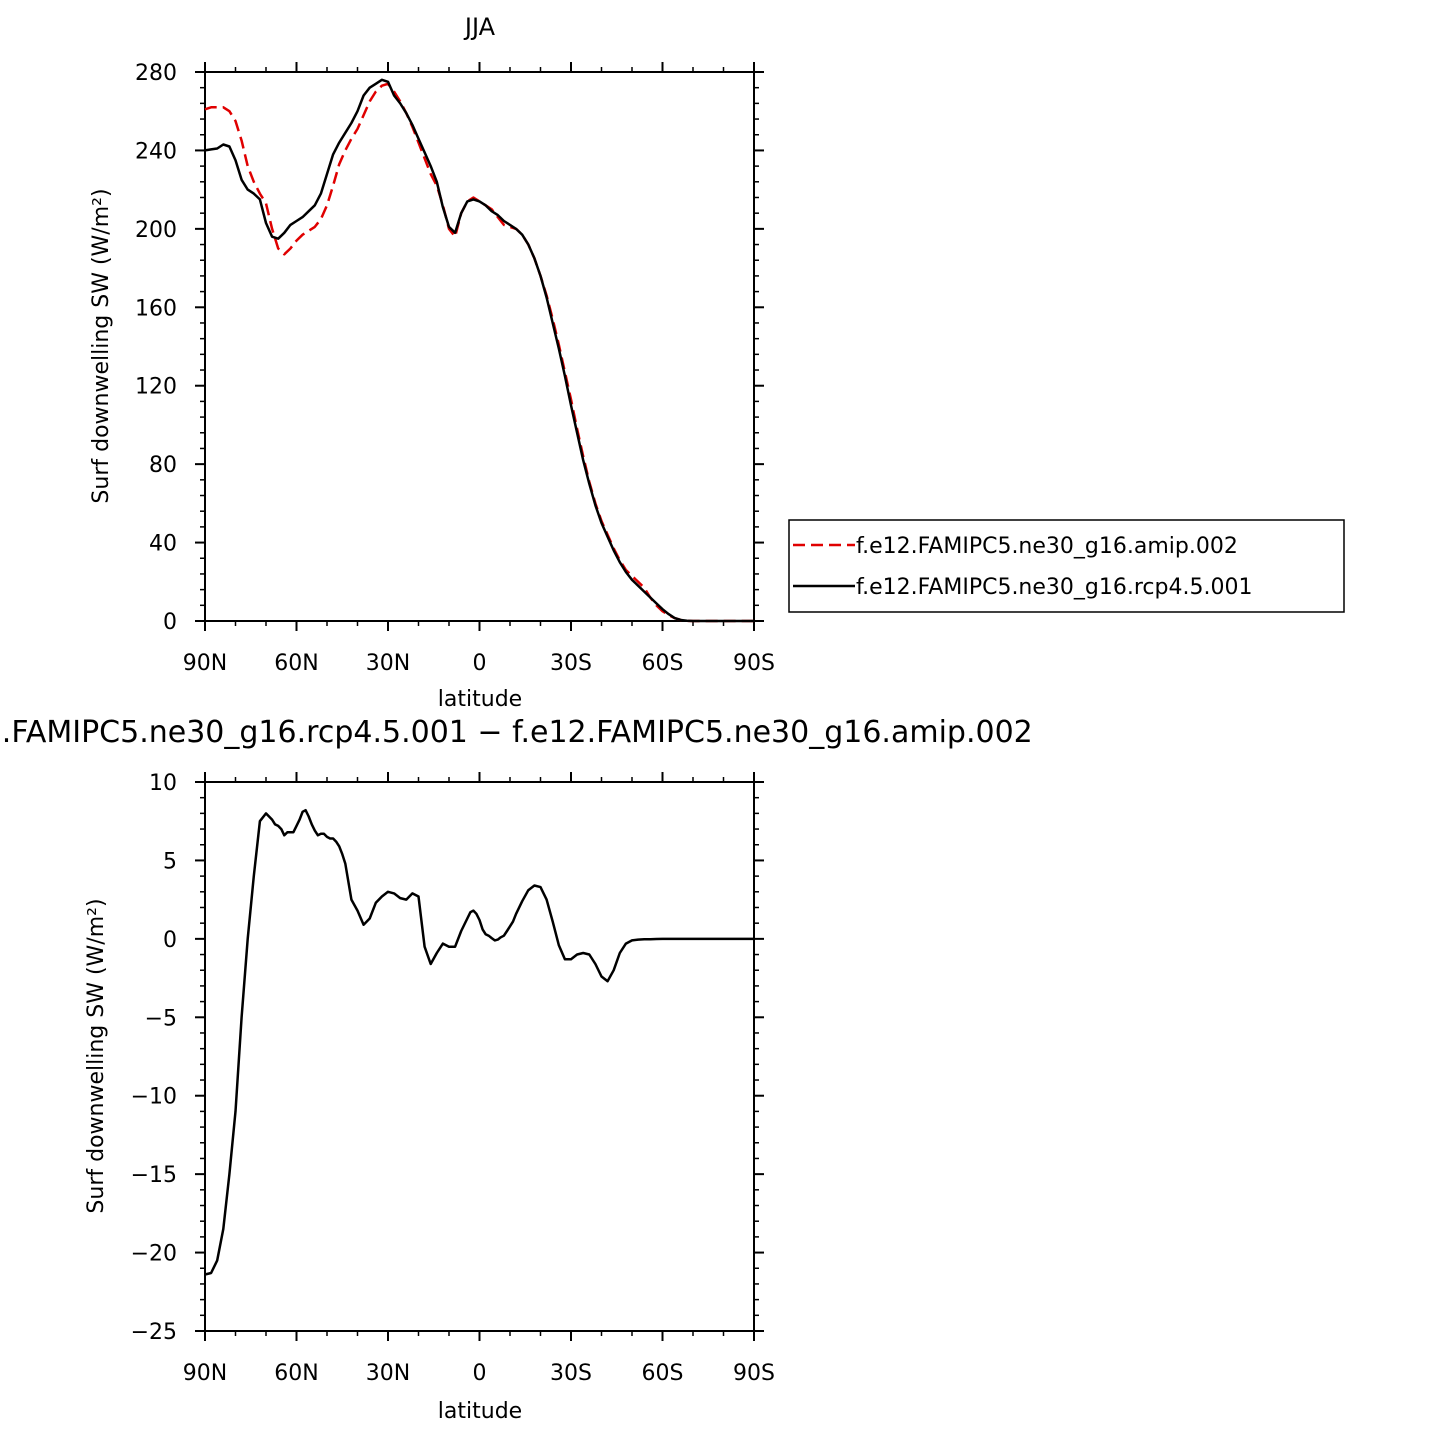 The height and width of the screenshot is (1430, 1430). What do you see at coordinates (1054, 587) in the screenshot?
I see `legend-label-rcp: f.e12.FAMIPC5.ne30_g16.rcp4.5.001` at bounding box center [1054, 587].